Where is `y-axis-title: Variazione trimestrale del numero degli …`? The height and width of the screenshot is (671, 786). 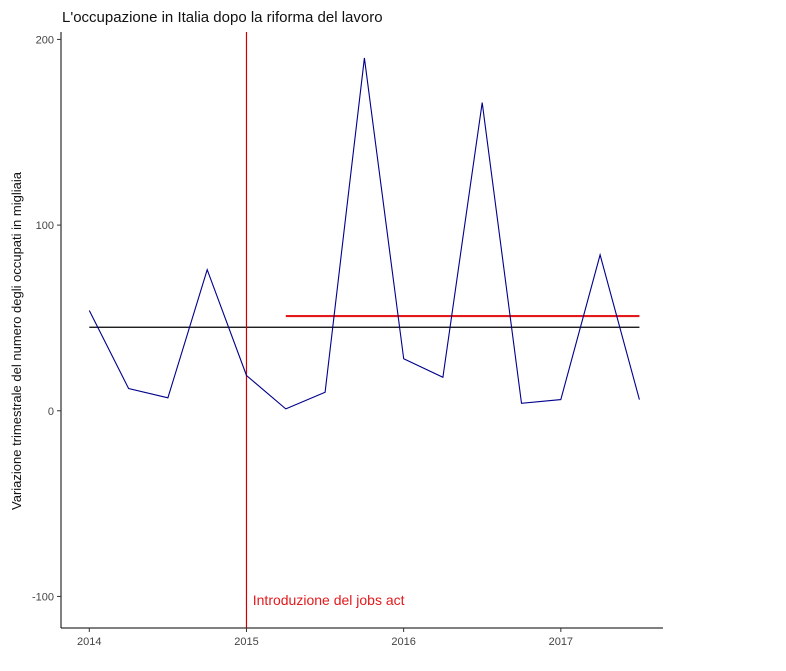
y-axis-title: Variazione trimestrale del numero degli … is located at coordinates (16, 340).